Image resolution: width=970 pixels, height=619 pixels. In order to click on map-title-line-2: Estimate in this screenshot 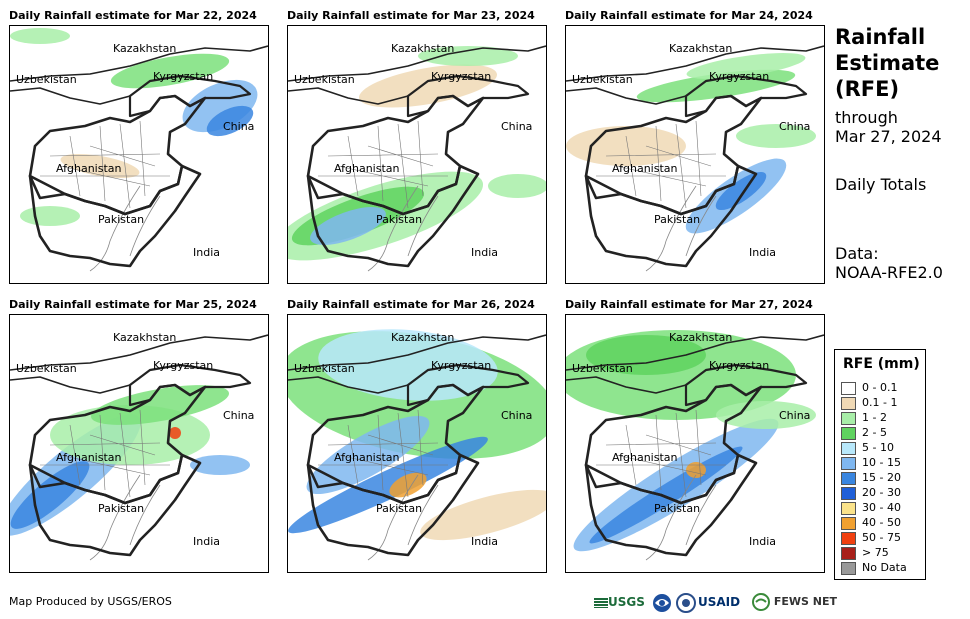, I will do `click(887, 63)`.